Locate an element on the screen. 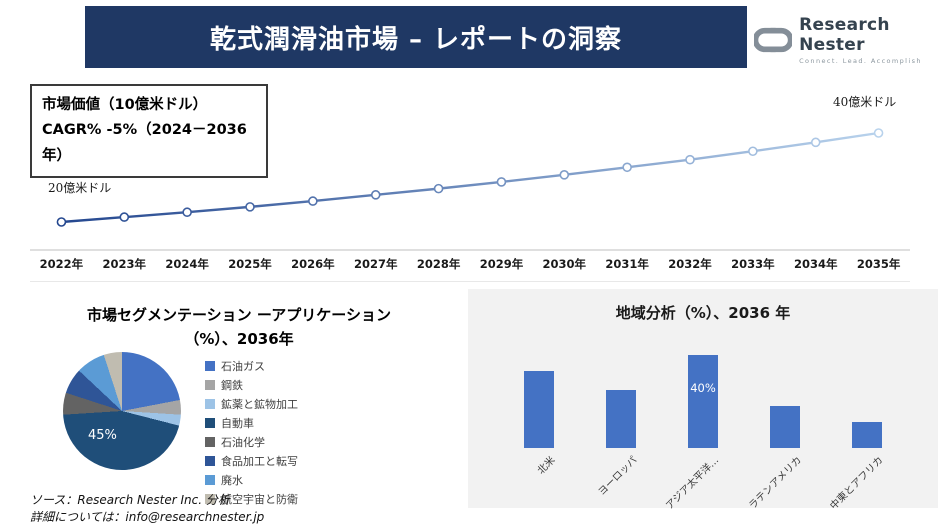 This screenshot has height=529, width=940. bar-category-cell: ヨーロッパ is located at coordinates (617, 475).